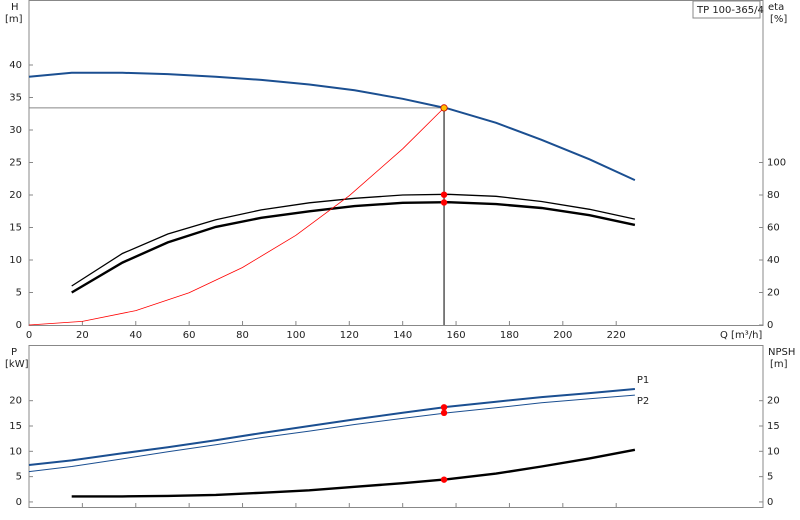 This screenshot has height=520, width=800. What do you see at coordinates (730, 10) in the screenshot?
I see `title: TP 100-365/4` at bounding box center [730, 10].